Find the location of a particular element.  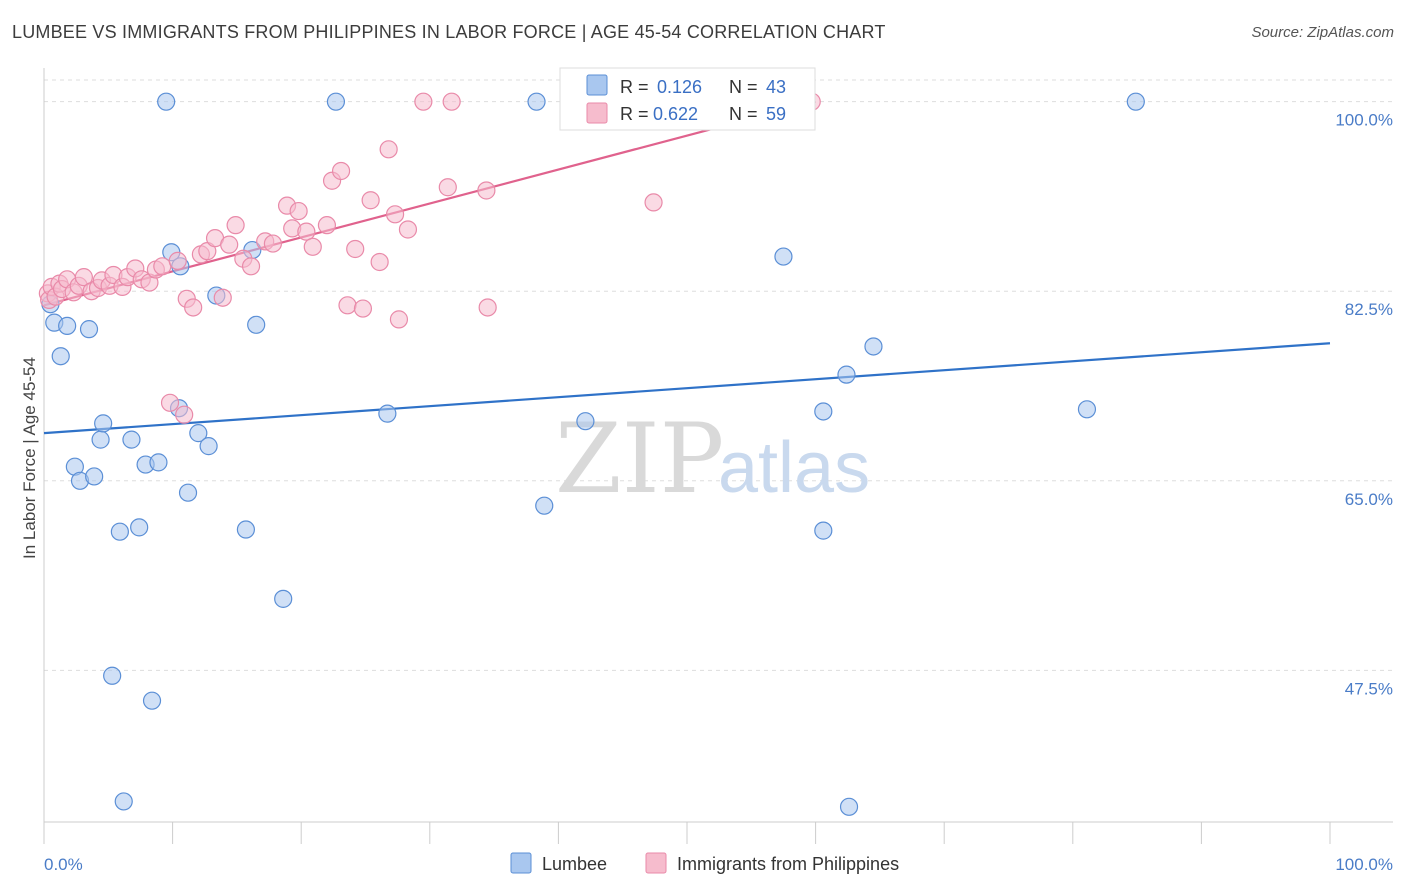

trend-line-lumbee is located at coordinates (687, 388).